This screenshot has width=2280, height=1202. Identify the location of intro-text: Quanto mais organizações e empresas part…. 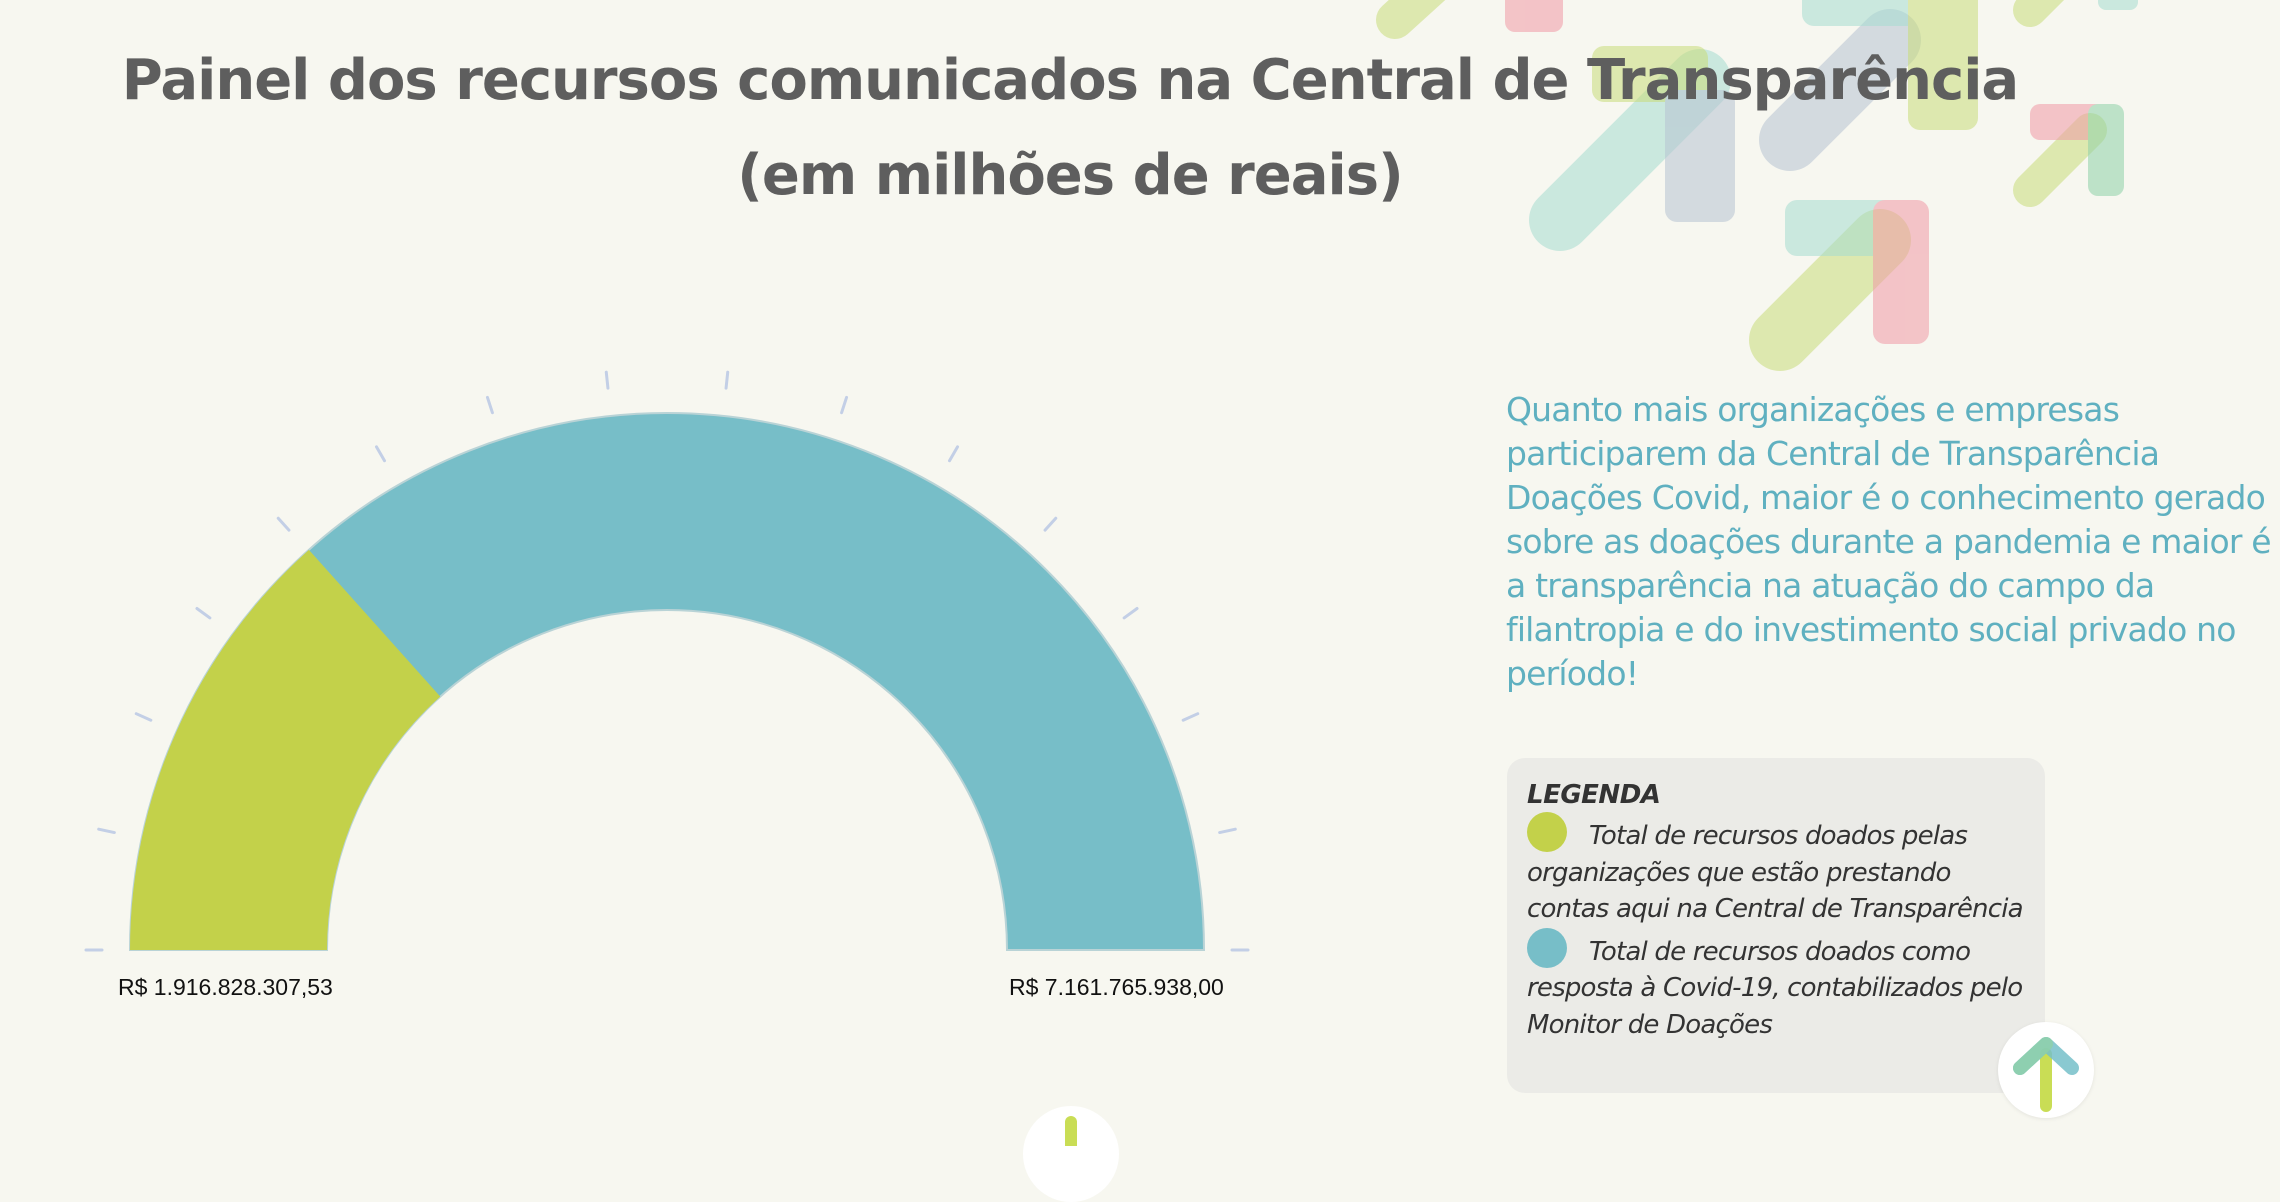
(1889, 541).